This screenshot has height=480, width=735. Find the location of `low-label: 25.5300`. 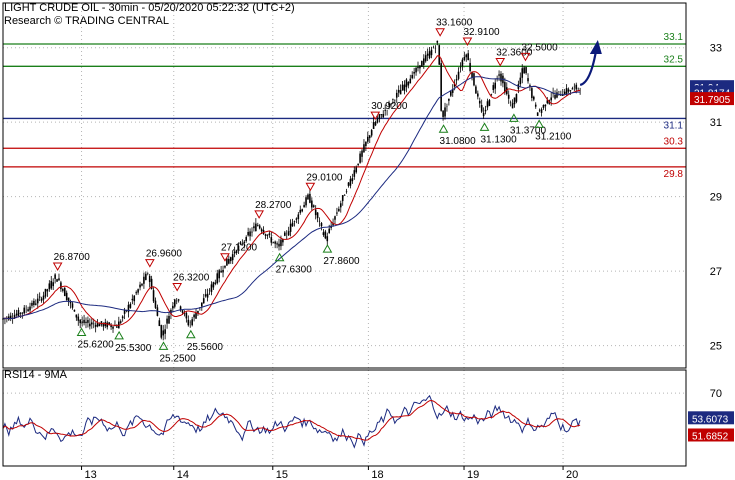

low-label: 25.5300 is located at coordinates (133, 348).